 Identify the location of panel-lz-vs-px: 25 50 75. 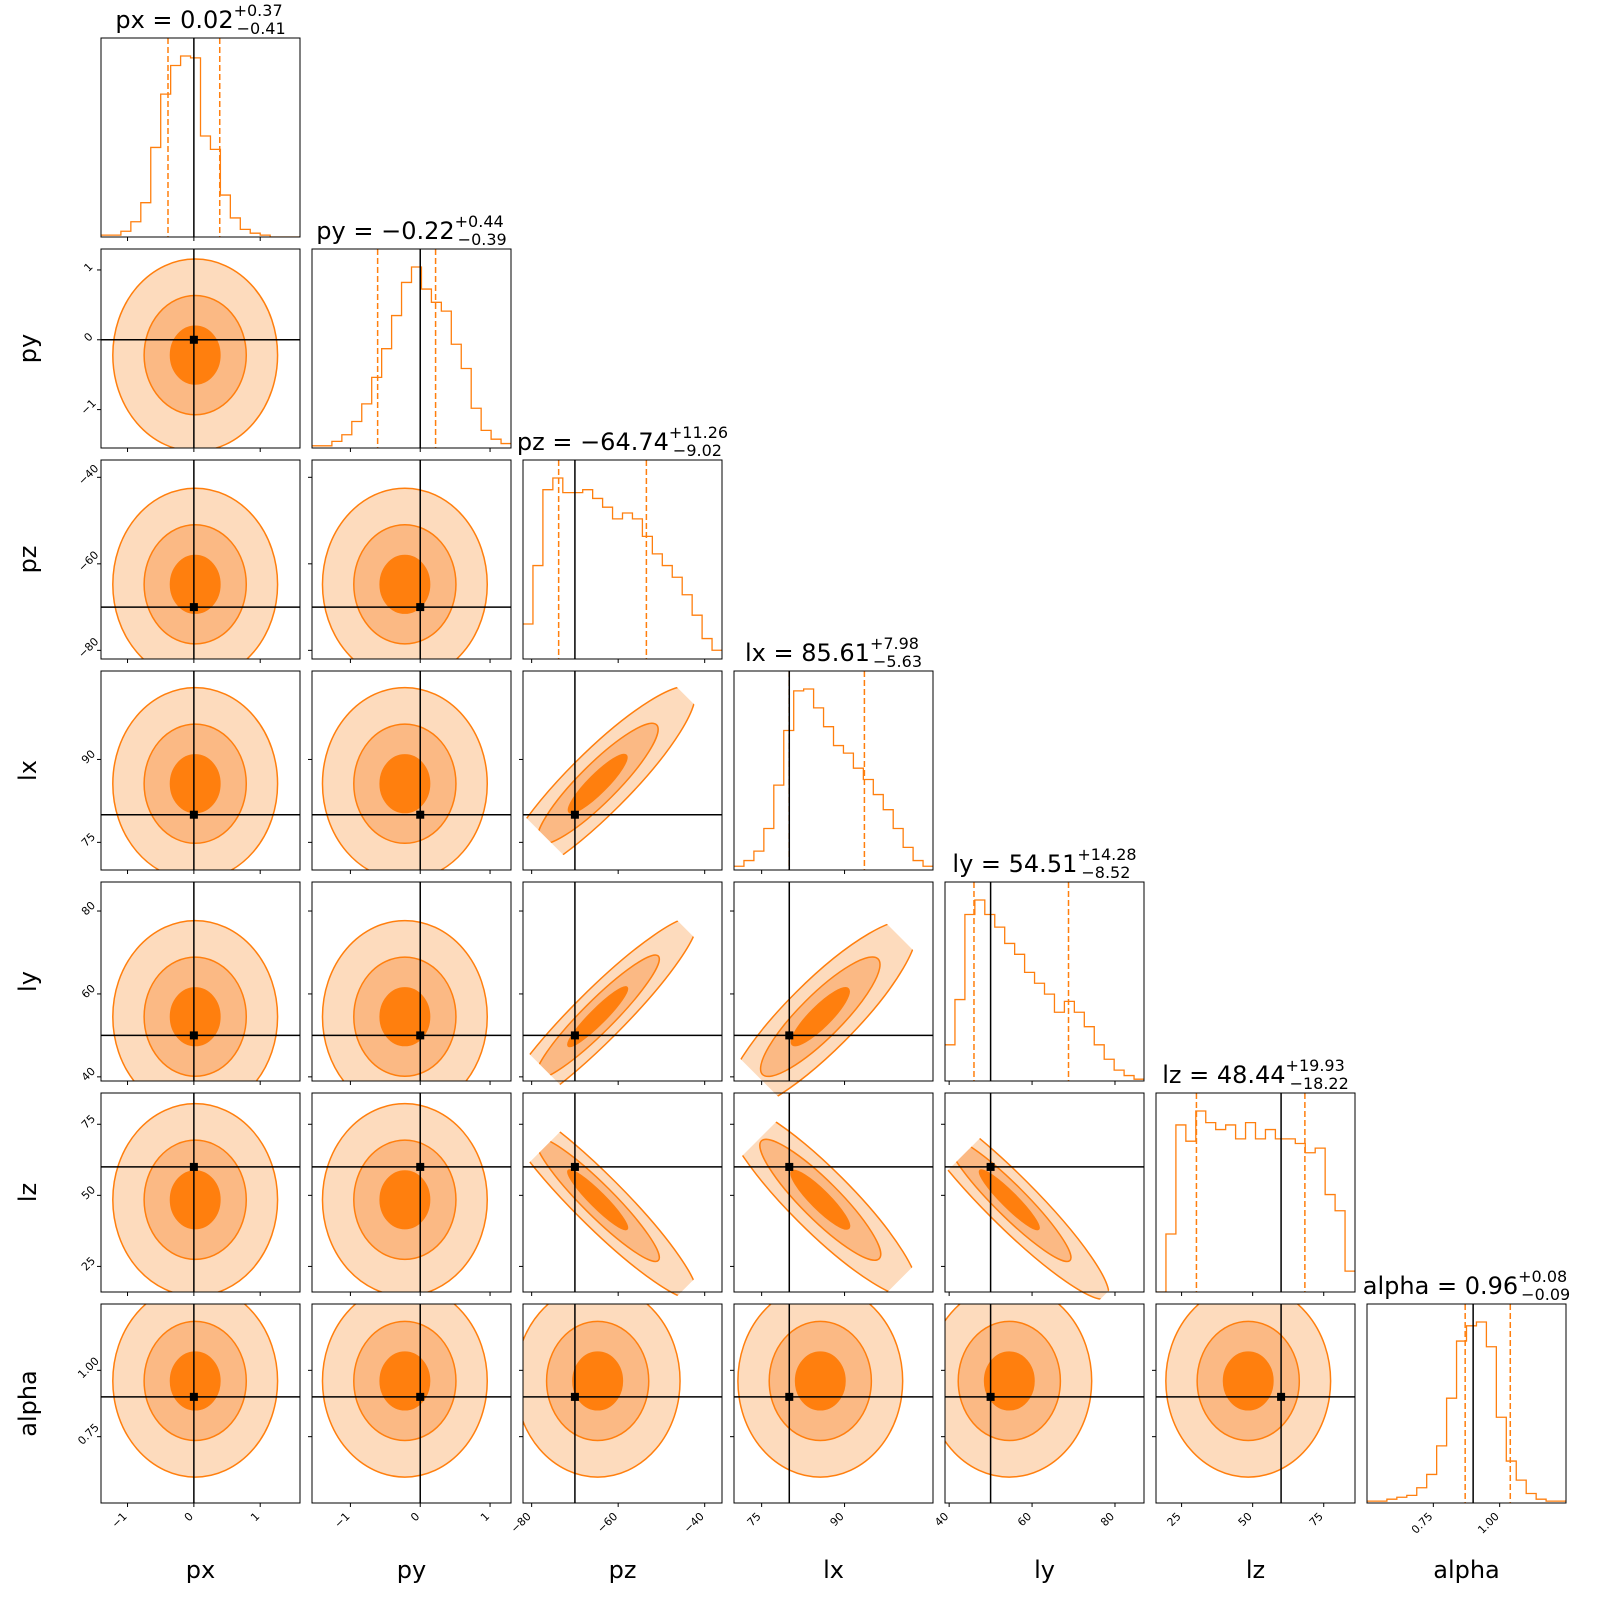
(190, 1194).